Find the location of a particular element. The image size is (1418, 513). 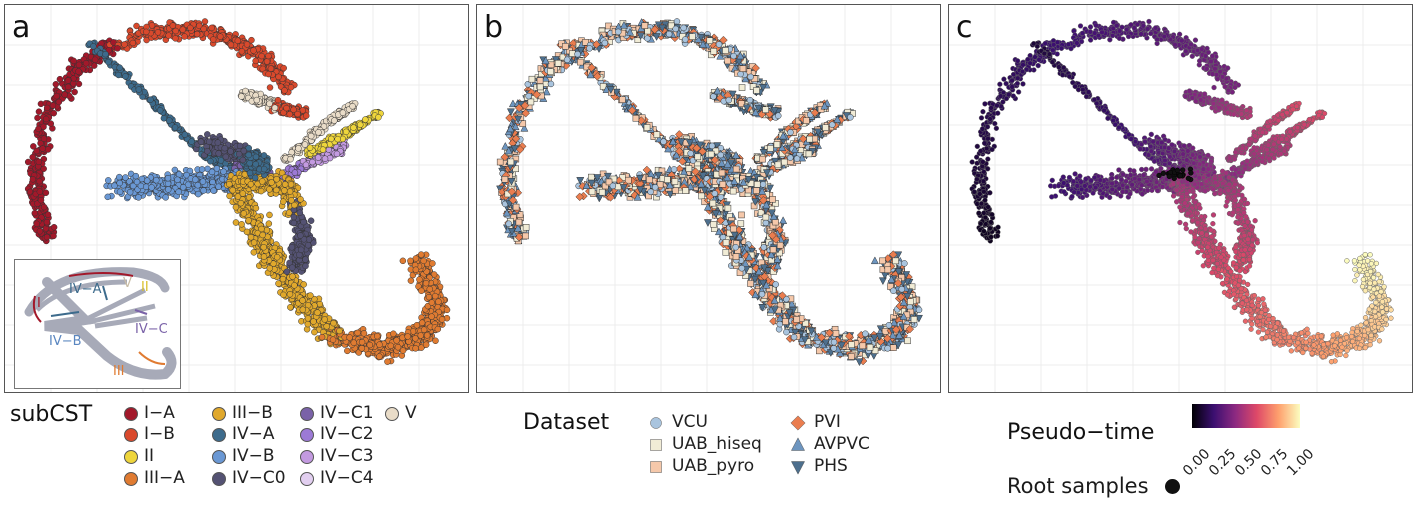

inset-label-IV-C: IV−C is located at coordinates (151, 329).